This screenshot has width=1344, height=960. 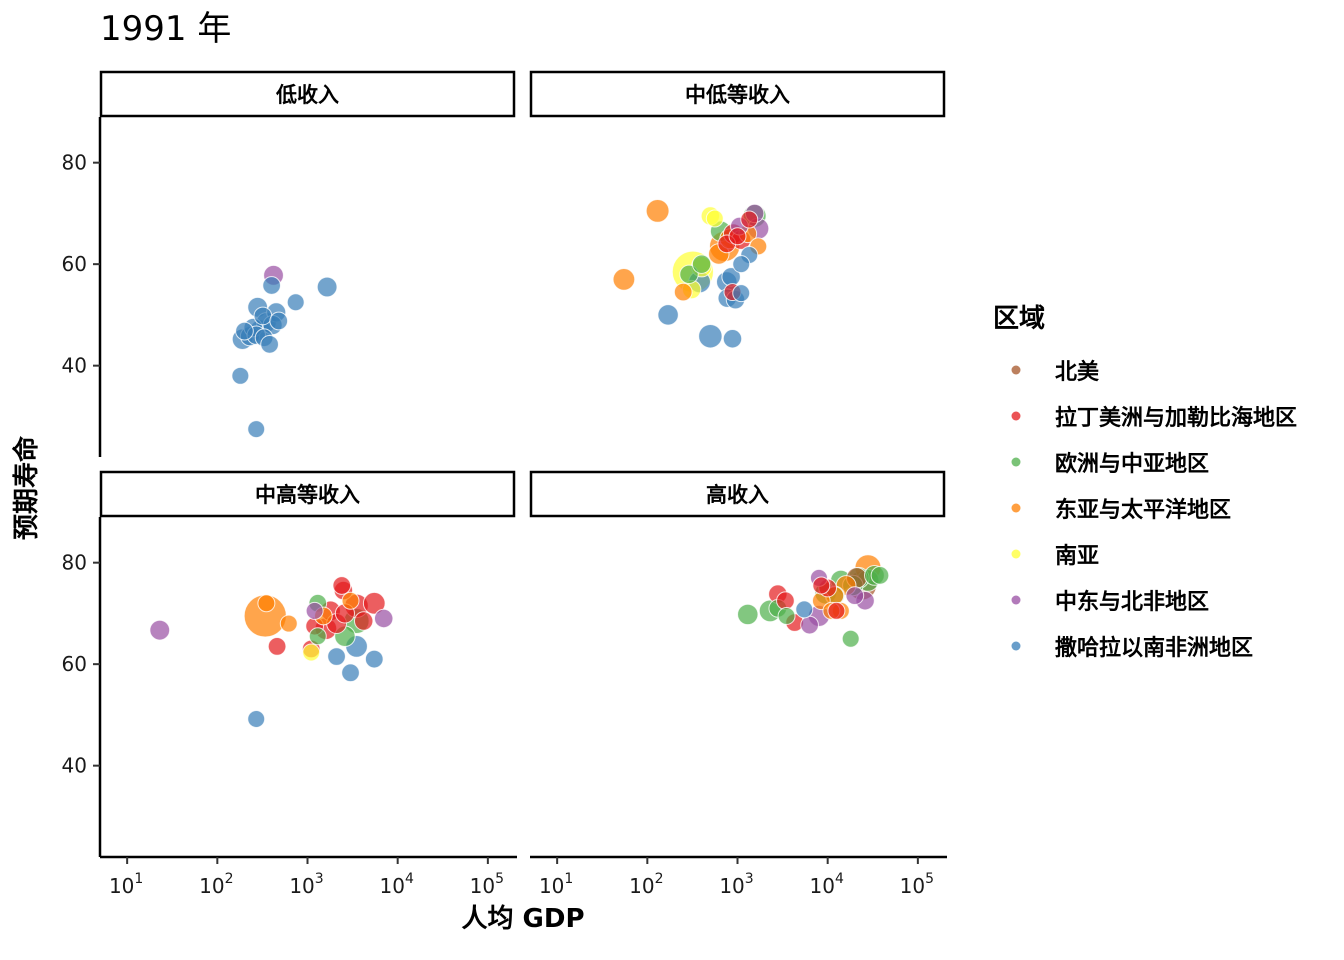 What do you see at coordinates (1077, 556) in the screenshot?
I see `legend-label: 南亚` at bounding box center [1077, 556].